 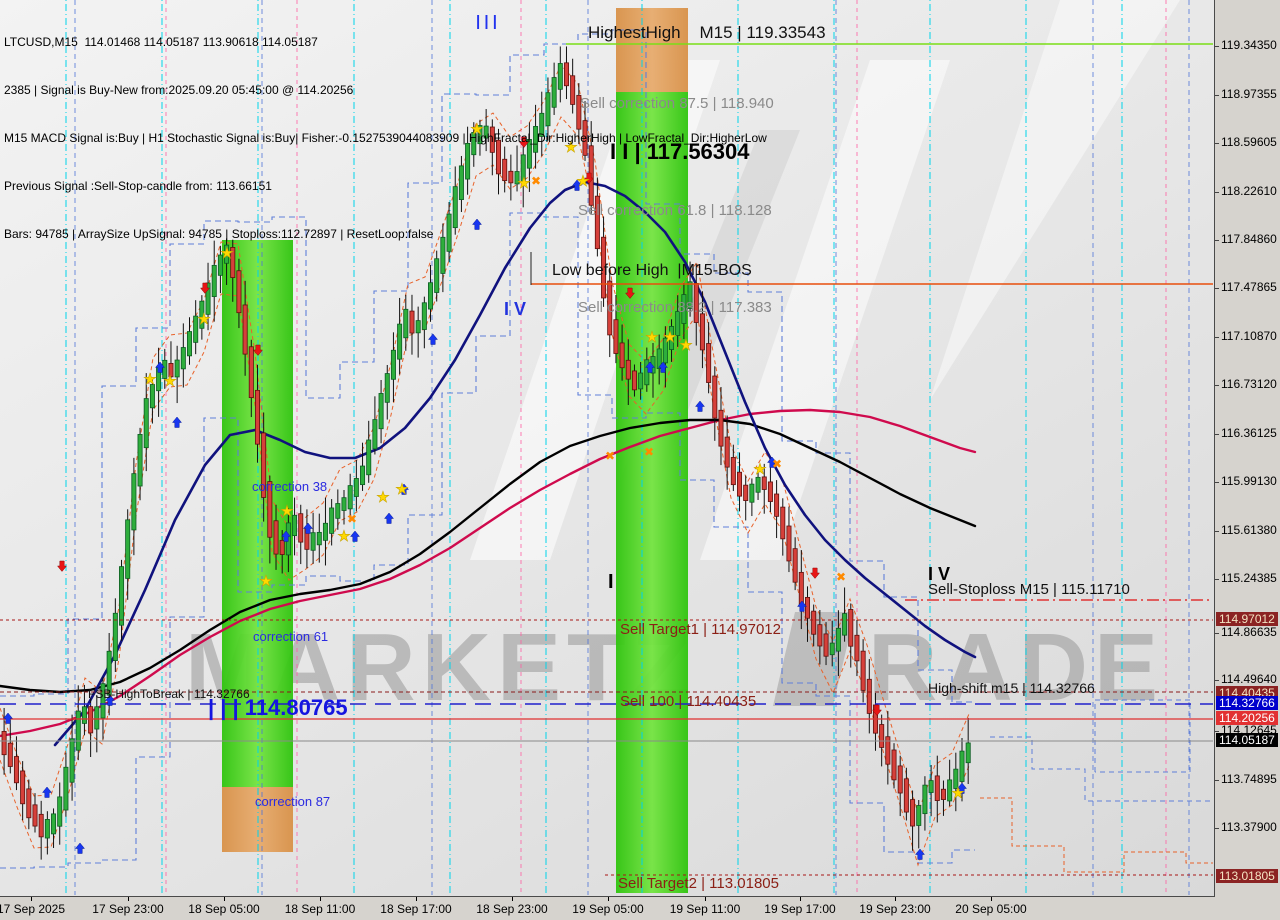 I want to click on watermark-text-right: RADE, so click(x=1016, y=667).